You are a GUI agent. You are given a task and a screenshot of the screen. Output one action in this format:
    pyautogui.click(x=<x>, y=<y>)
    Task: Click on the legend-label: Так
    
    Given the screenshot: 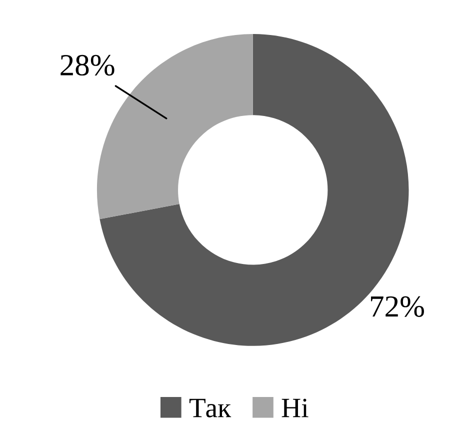 What is the action you would take?
    pyautogui.click(x=210, y=408)
    